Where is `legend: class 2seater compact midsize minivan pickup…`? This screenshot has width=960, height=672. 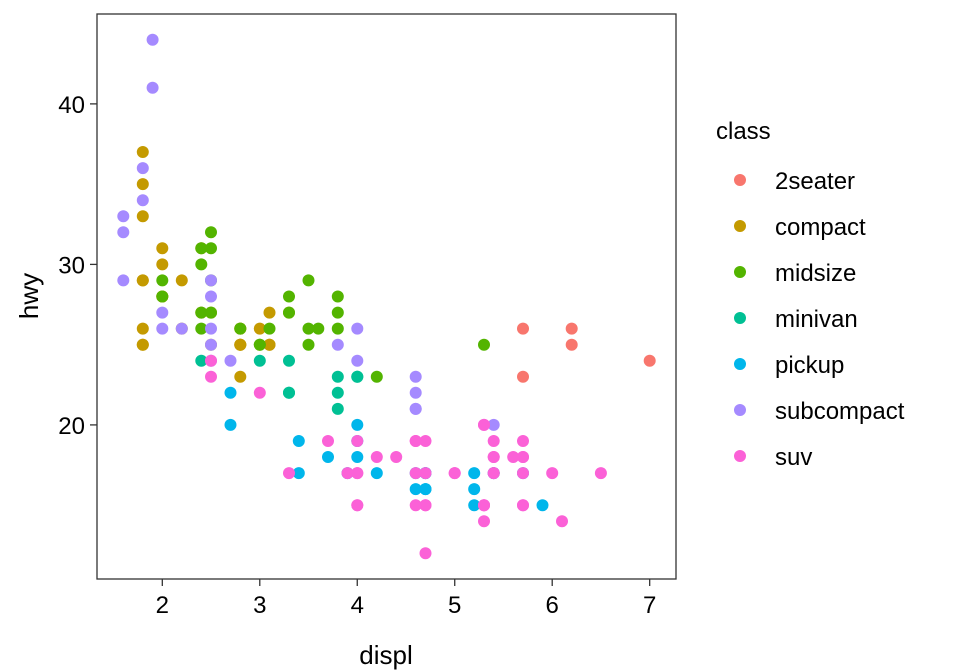 legend: class 2seater compact midsize minivan pickup… is located at coordinates (810, 294).